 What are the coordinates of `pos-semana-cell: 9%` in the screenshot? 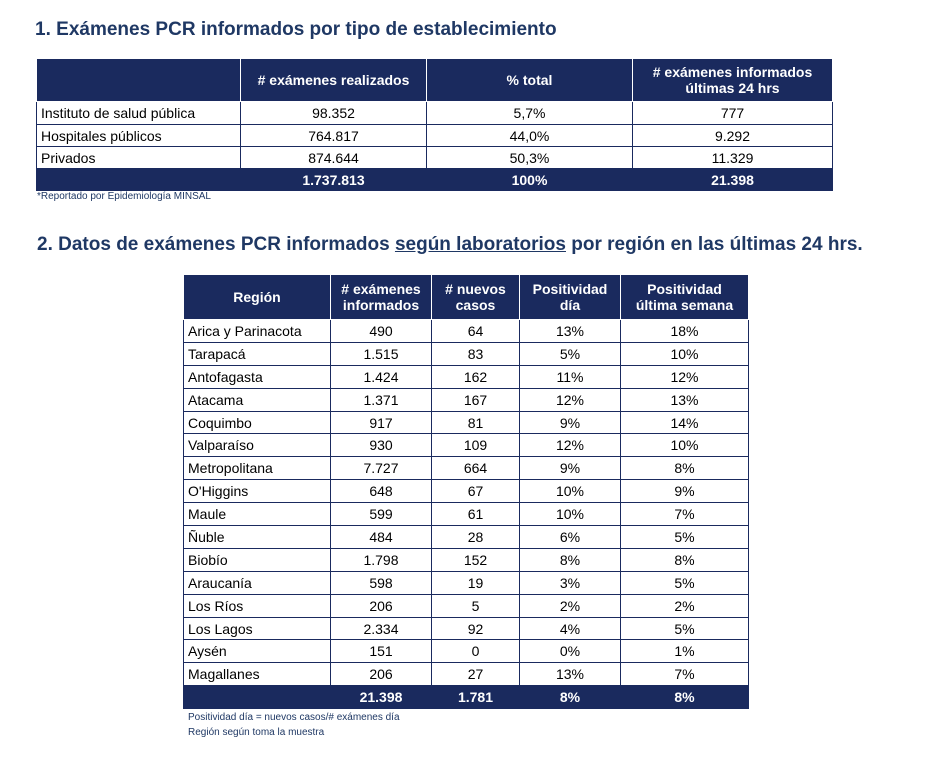 It's located at (684, 491).